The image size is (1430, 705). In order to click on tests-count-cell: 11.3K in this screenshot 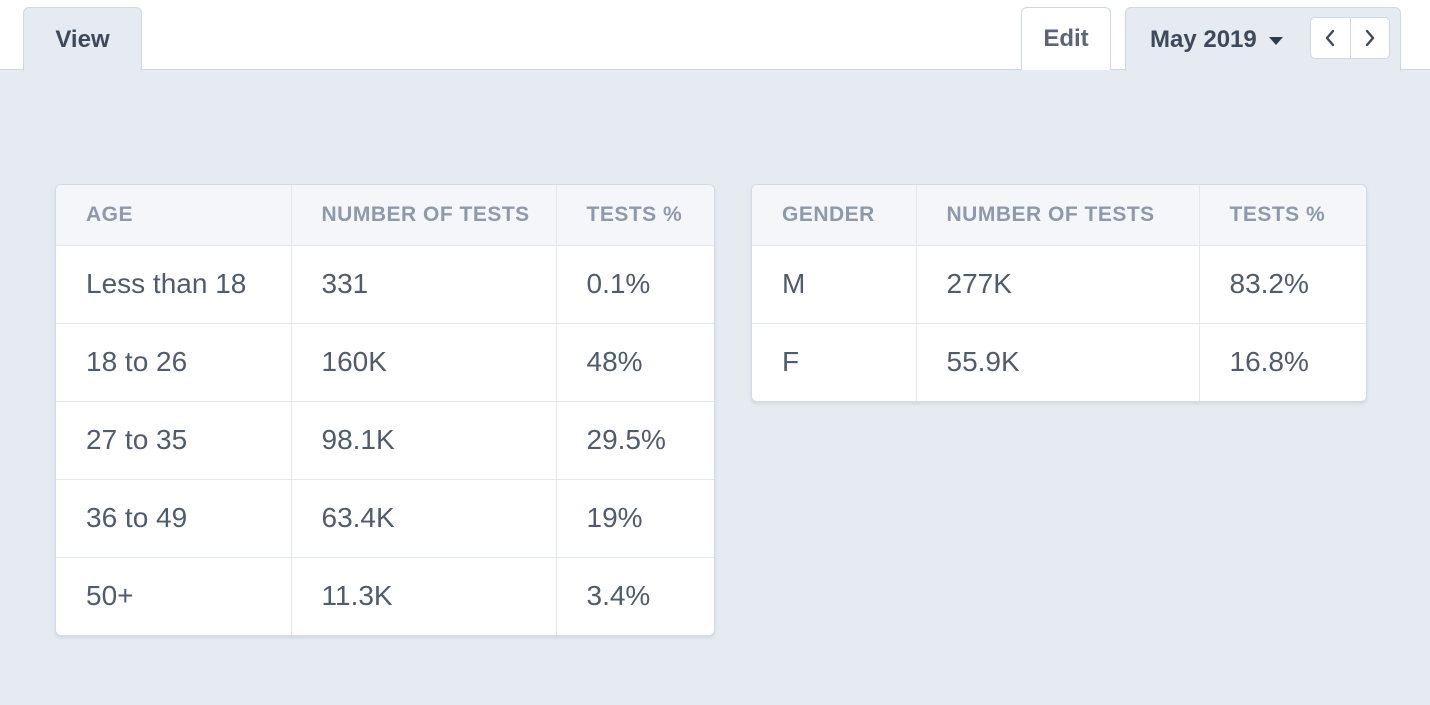, I will do `click(423, 595)`.